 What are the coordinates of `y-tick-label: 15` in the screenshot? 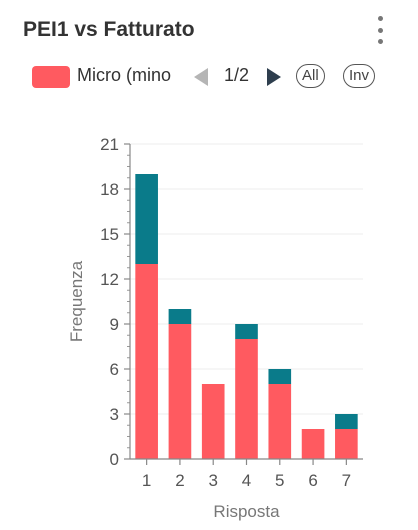 It's located at (109, 234).